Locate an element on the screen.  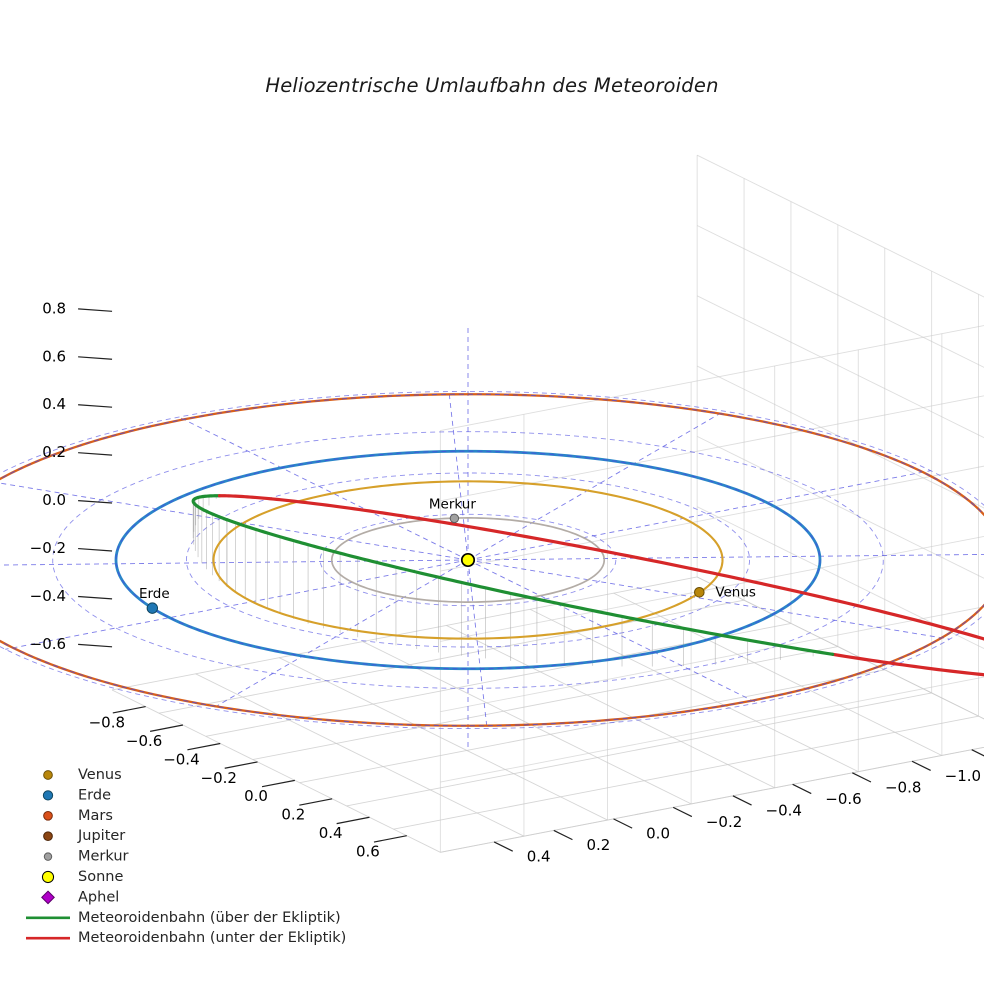
label-erde: Erde is located at coordinates (154, 594).